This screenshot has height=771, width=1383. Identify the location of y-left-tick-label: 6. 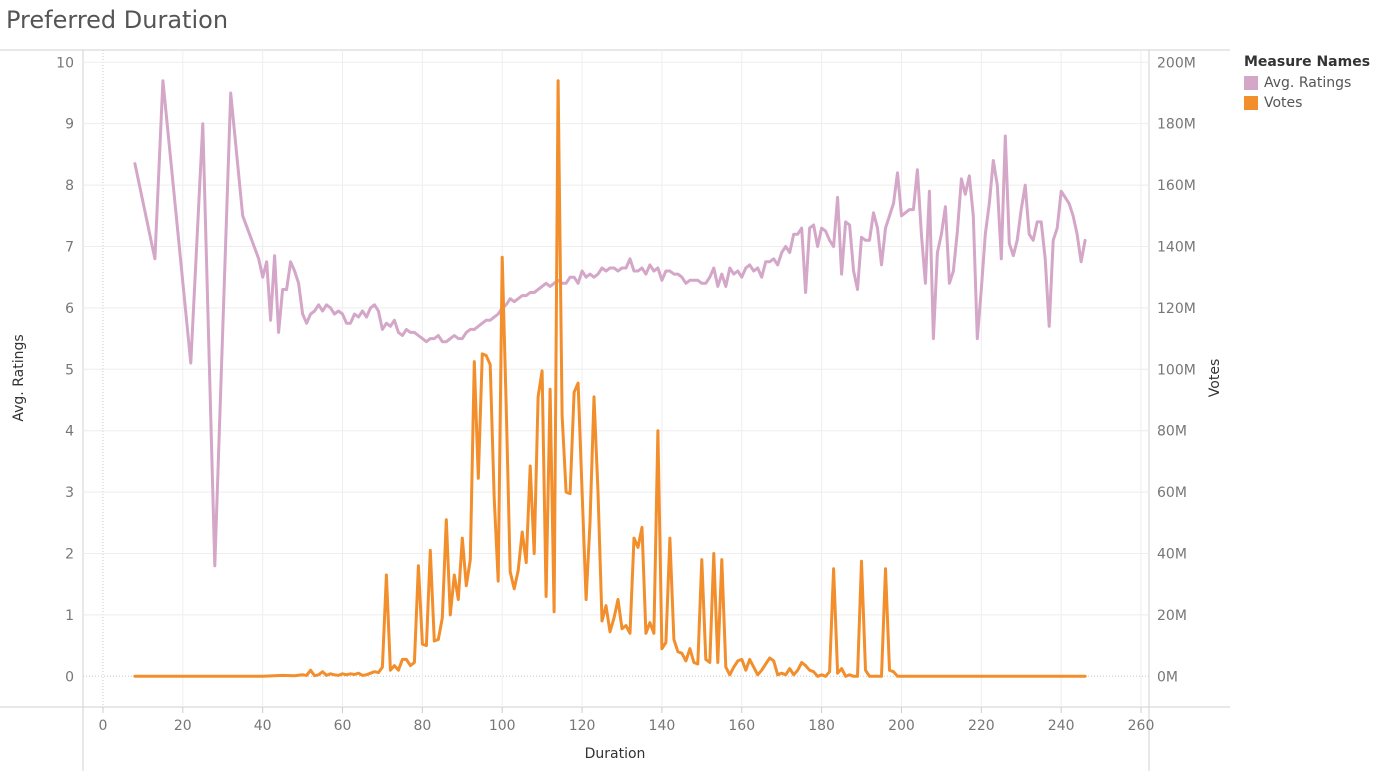
(69, 309).